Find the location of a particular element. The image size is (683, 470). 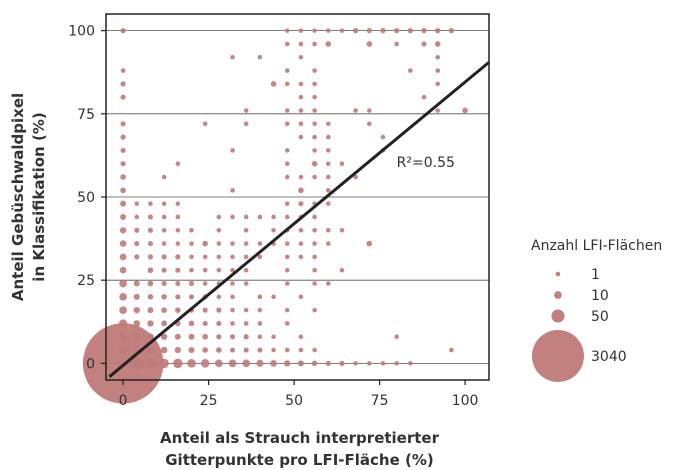

x-tick-label: 25 is located at coordinates (209, 401).